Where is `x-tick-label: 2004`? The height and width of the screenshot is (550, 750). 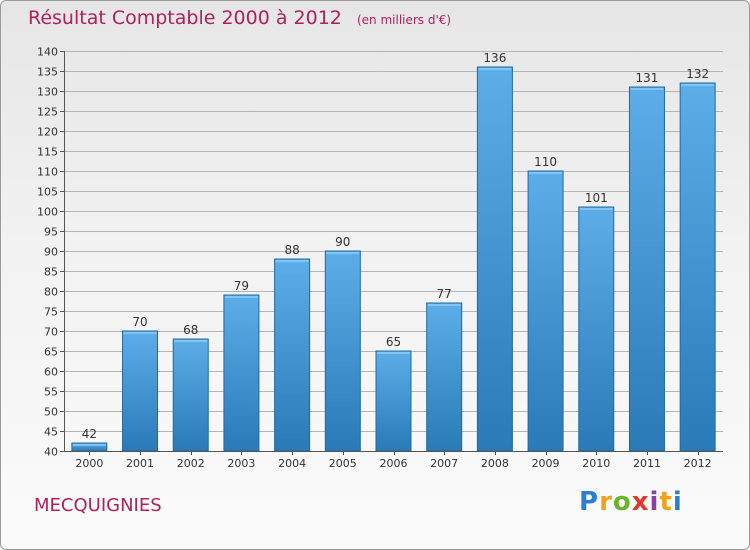
x-tick-label: 2004 is located at coordinates (292, 463).